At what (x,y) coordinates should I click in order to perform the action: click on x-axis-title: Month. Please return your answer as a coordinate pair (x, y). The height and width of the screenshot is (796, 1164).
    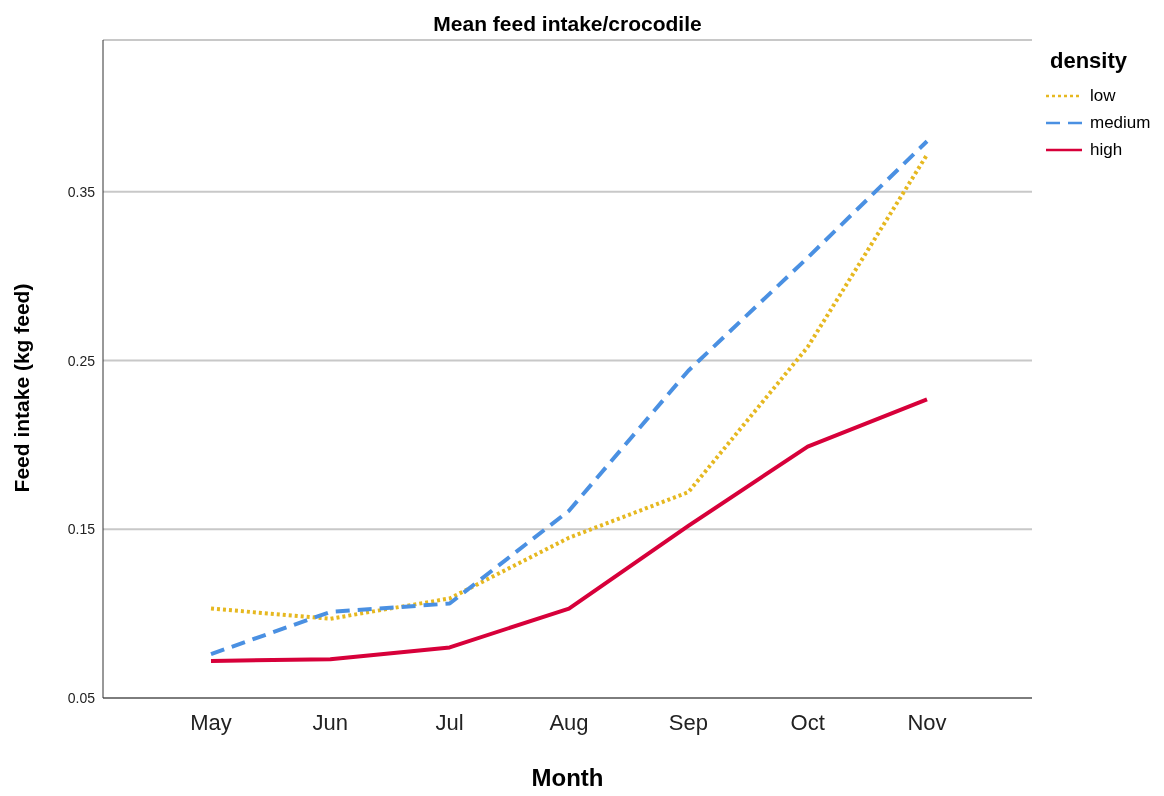
    Looking at the image, I should click on (567, 778).